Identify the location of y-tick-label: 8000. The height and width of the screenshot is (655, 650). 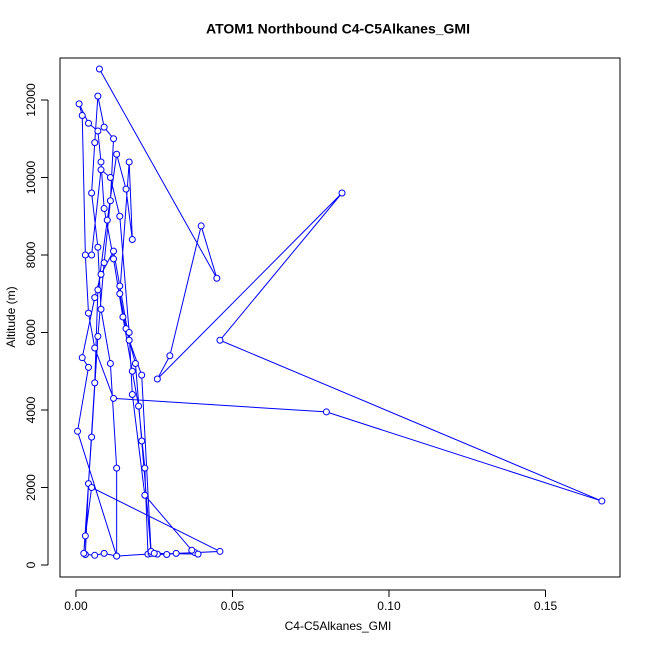
(31, 254).